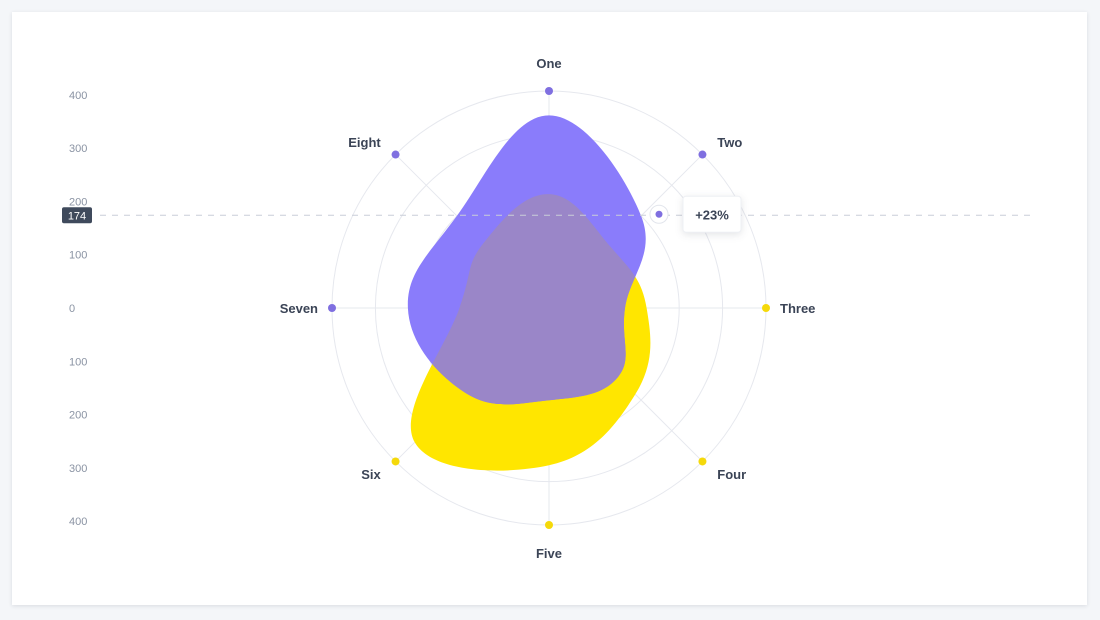  I want to click on tooltip: +23%, so click(695, 214).